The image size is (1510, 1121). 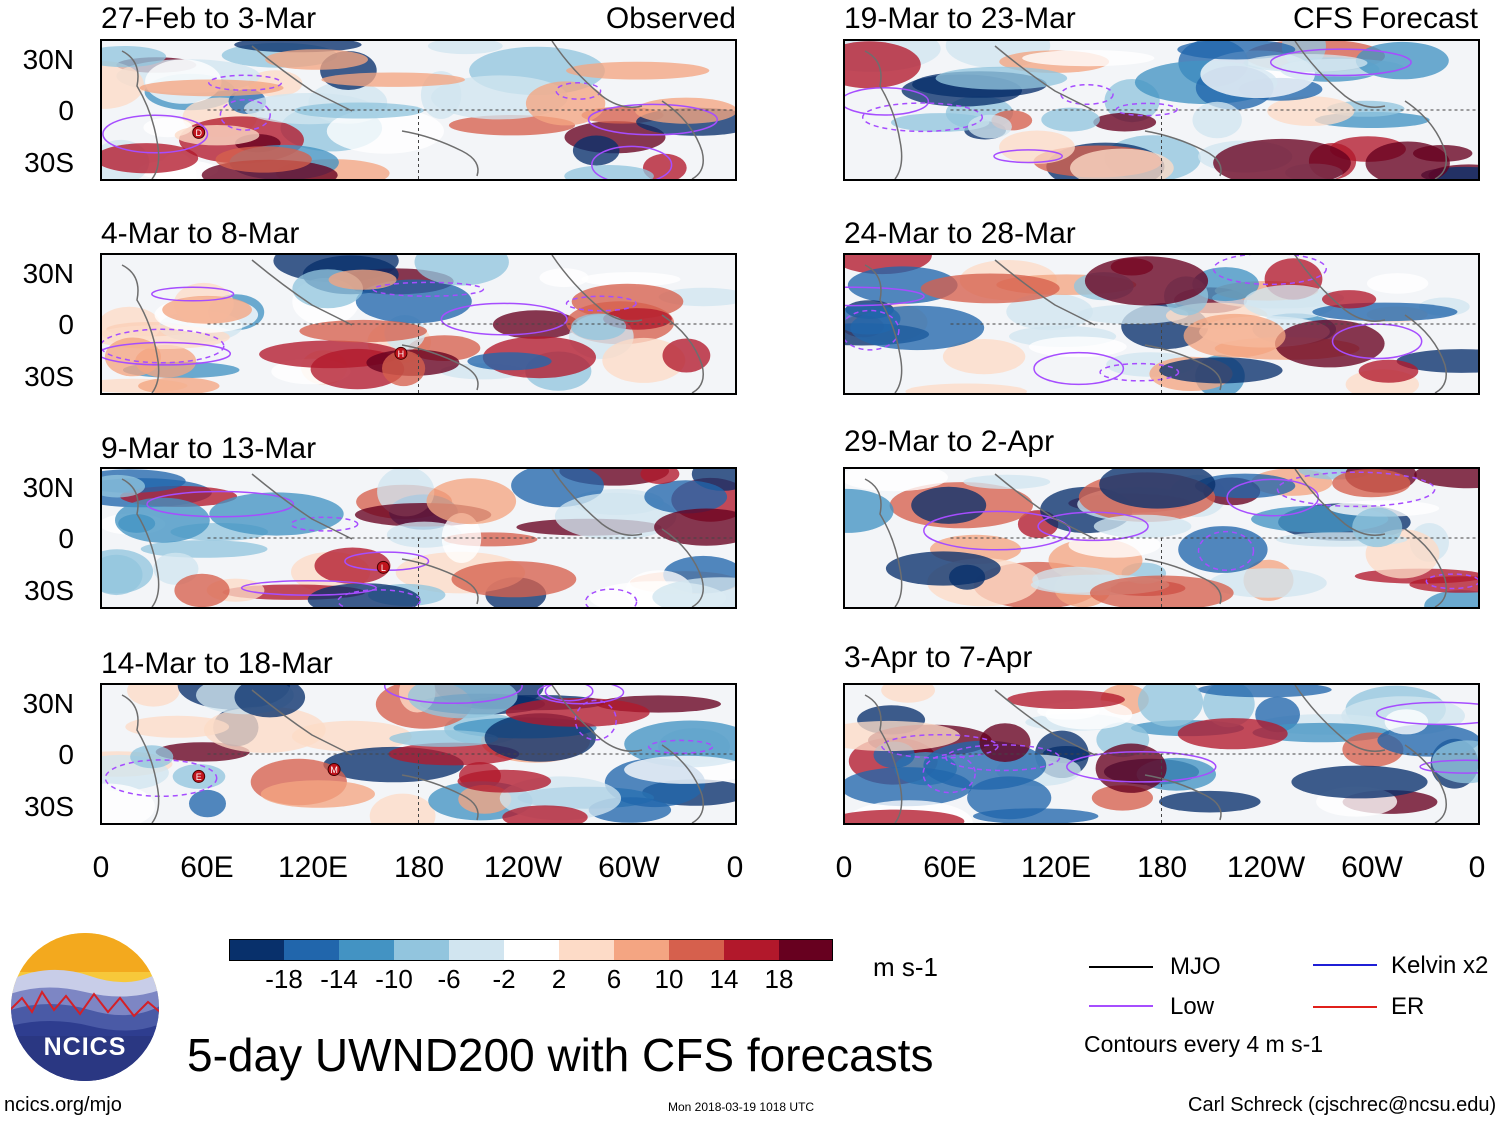 I want to click on panel-title: 27-Feb to 3-Mar, so click(x=209, y=18).